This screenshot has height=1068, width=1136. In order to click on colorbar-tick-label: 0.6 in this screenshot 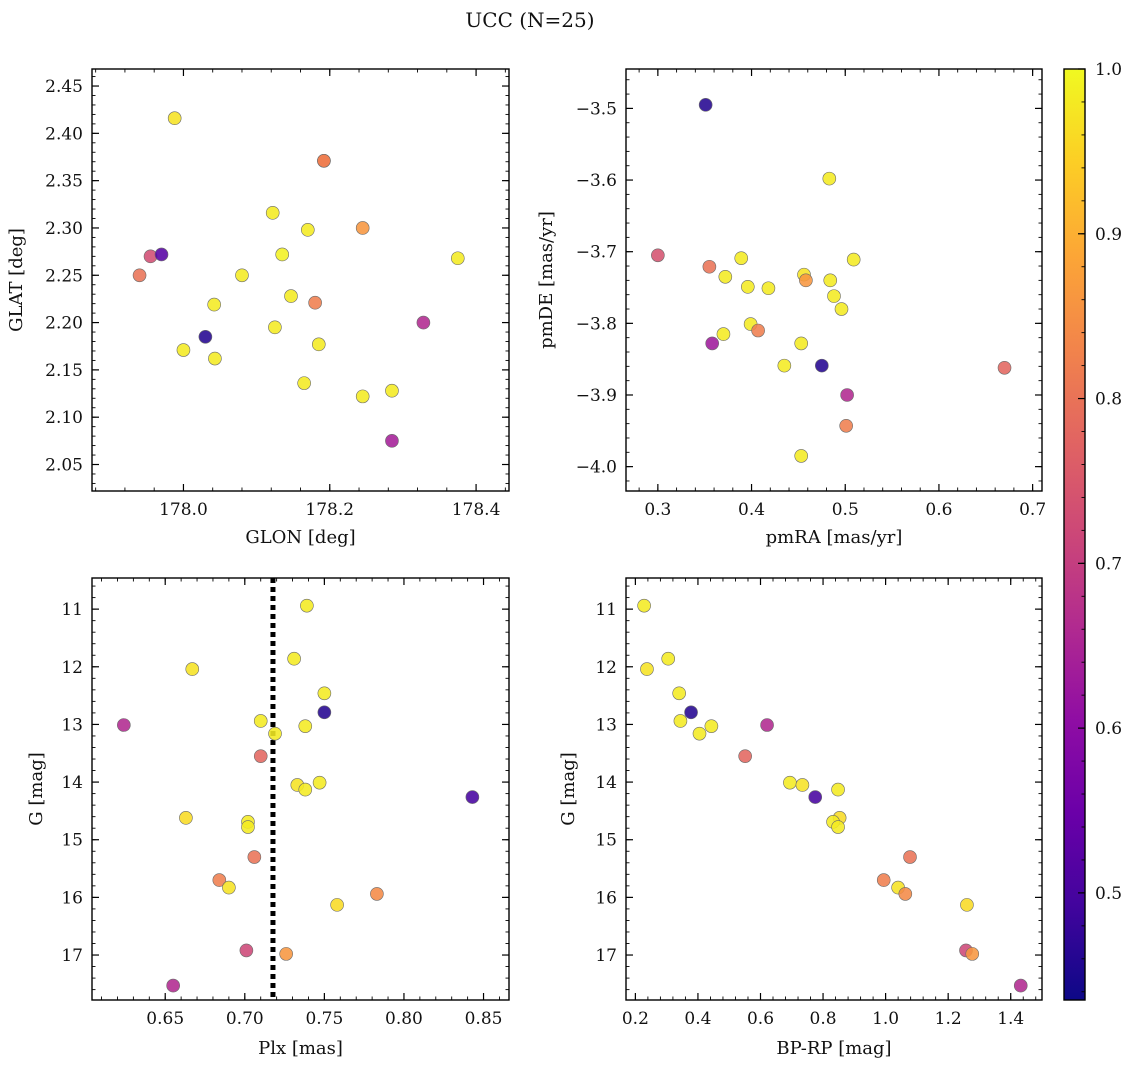, I will do `click(1108, 729)`.